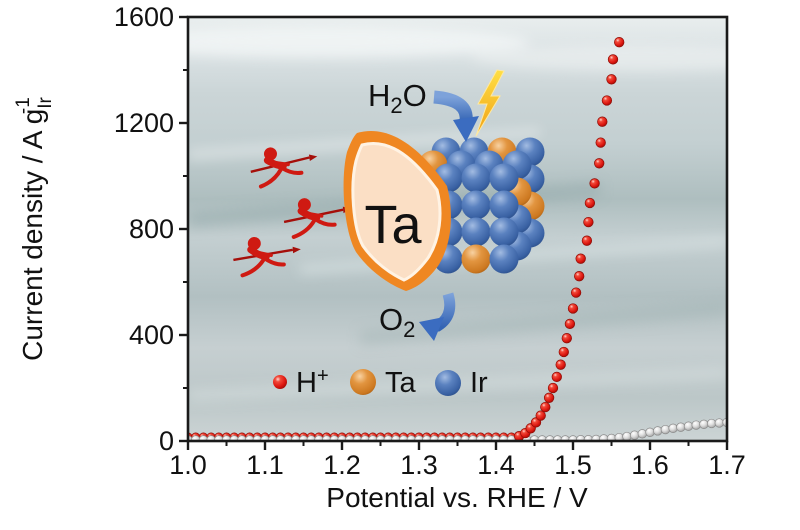  What do you see at coordinates (342, 465) in the screenshot?
I see `x-tick-label: 1.2` at bounding box center [342, 465].